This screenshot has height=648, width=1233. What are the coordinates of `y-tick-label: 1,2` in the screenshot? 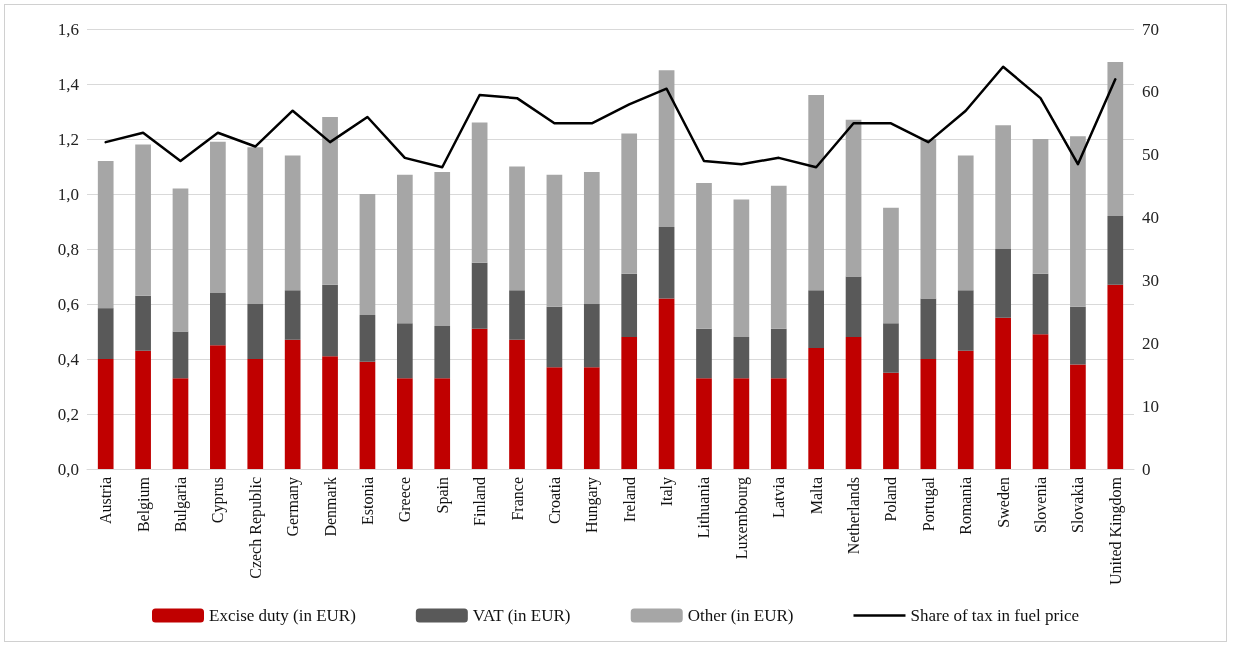 It's located at (68, 139).